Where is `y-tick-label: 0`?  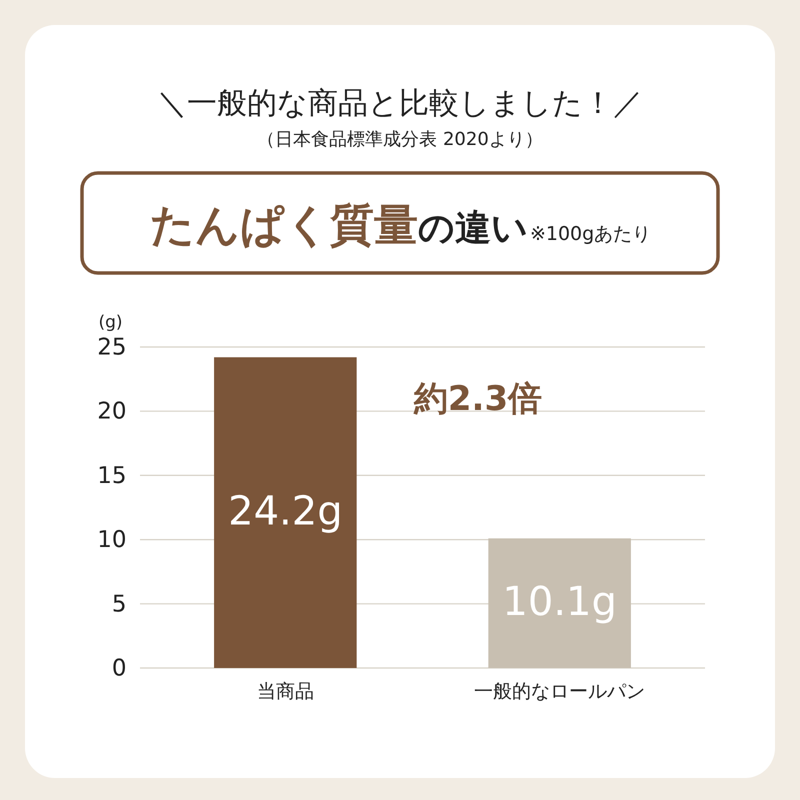
y-tick-label: 0 is located at coordinates (119, 669).